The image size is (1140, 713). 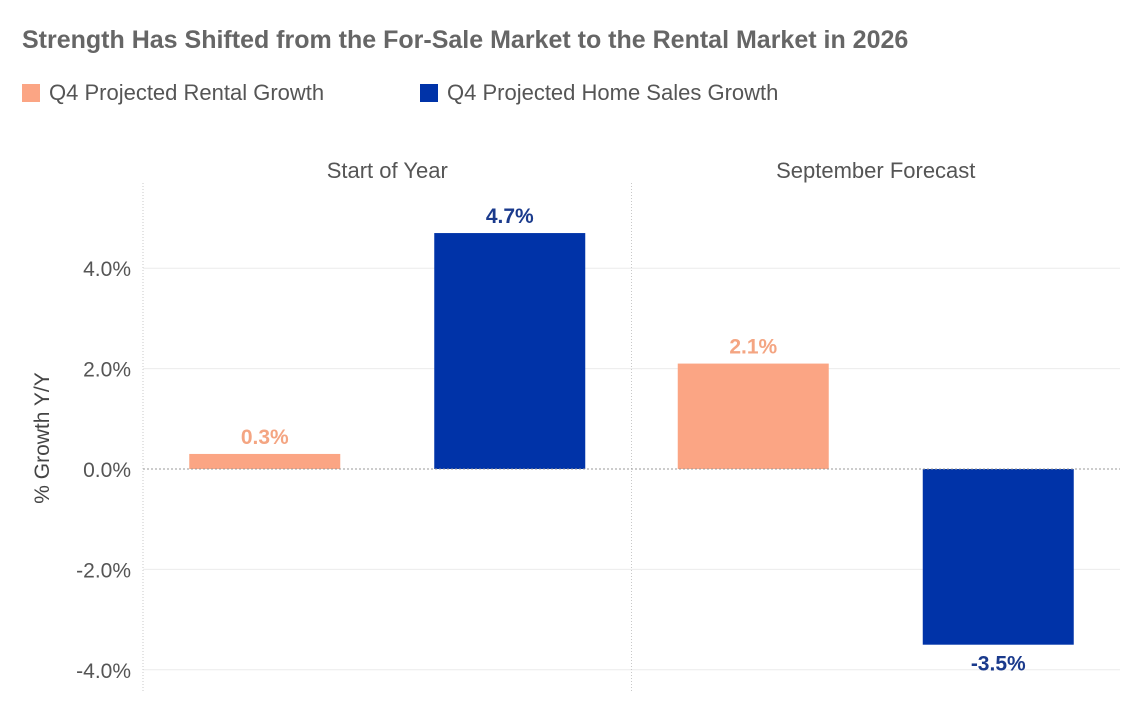 I want to click on y-tick-label-3: -2.0%, so click(x=103, y=570).